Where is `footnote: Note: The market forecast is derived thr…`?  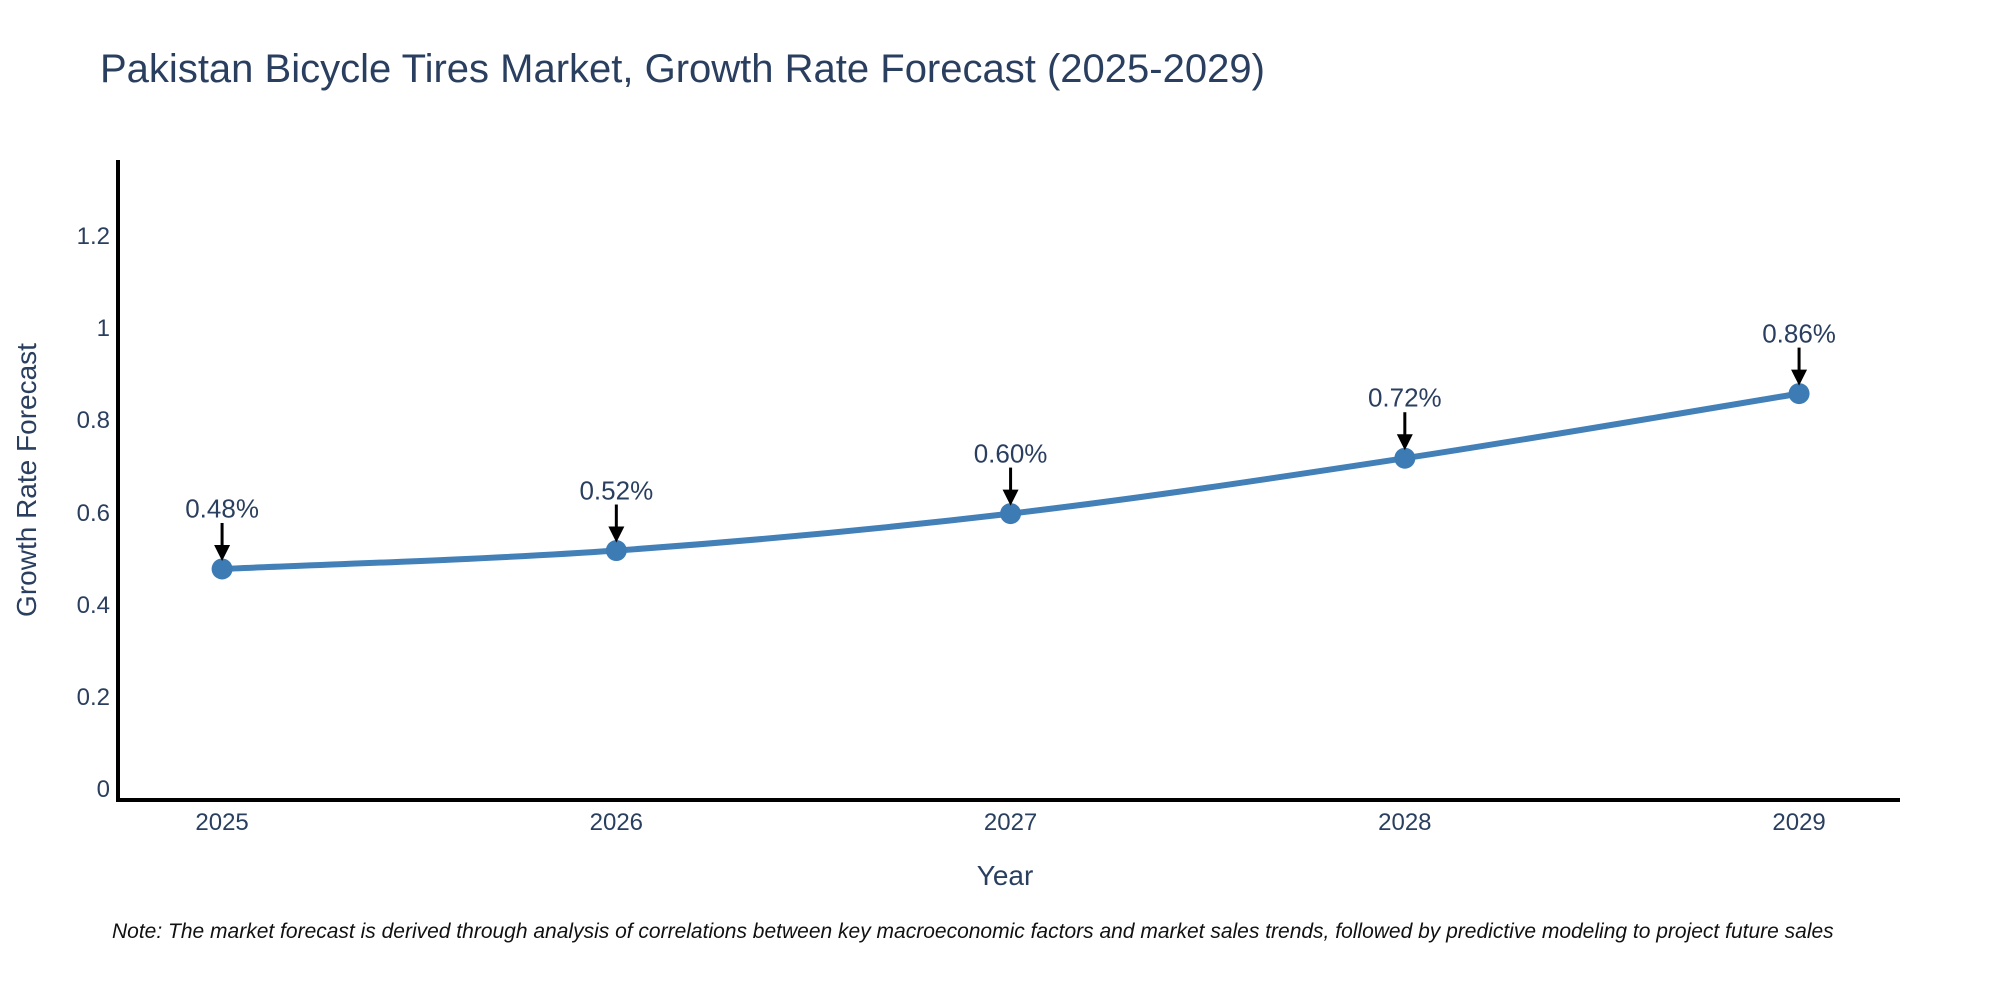 footnote: Note: The market forecast is derived thr… is located at coordinates (973, 931).